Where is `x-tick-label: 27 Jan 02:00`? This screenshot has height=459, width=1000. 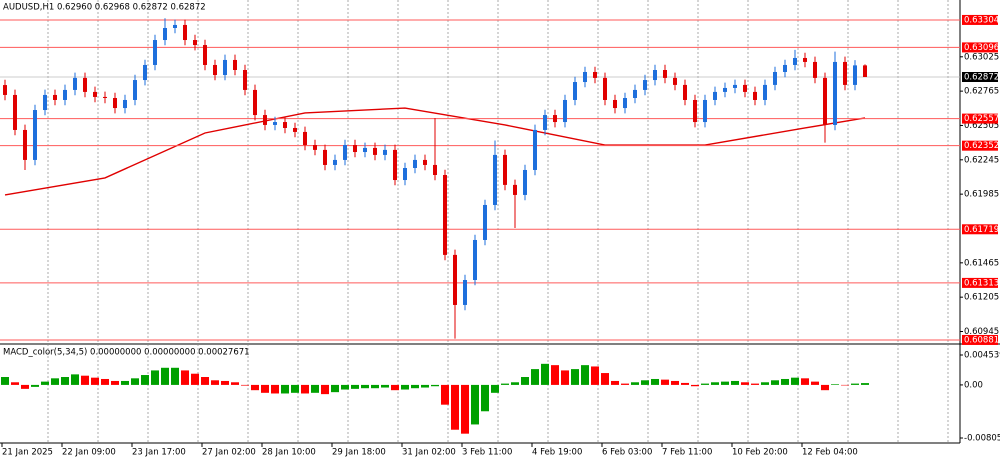 x-tick-label: 27 Jan 02:00 is located at coordinates (229, 453).